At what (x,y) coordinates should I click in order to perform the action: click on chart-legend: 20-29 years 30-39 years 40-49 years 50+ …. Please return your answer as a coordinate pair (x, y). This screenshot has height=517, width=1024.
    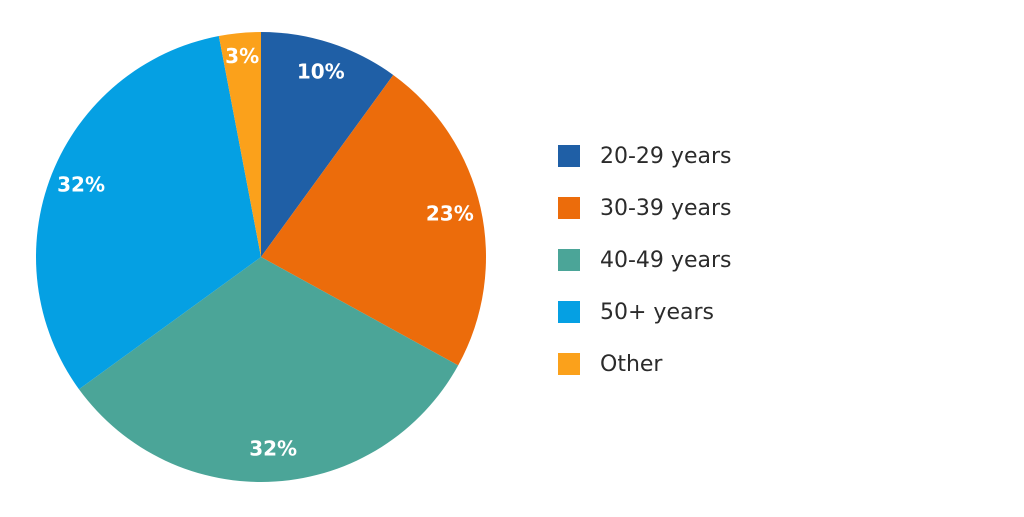
    Looking at the image, I should click on (644, 268).